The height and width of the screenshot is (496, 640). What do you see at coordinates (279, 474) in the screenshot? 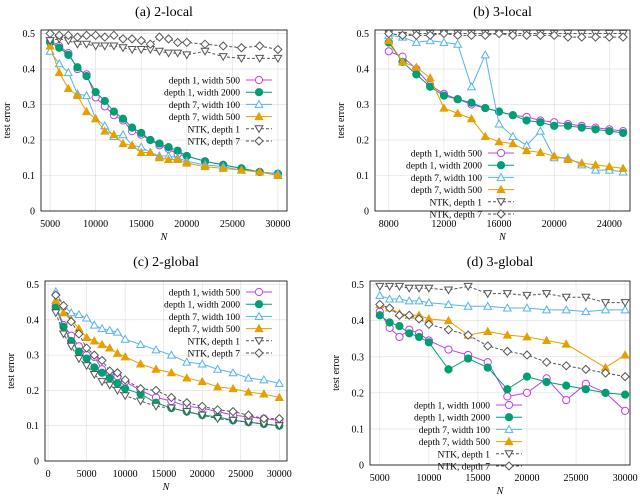
I see `x-tick-label: 30000` at bounding box center [279, 474].